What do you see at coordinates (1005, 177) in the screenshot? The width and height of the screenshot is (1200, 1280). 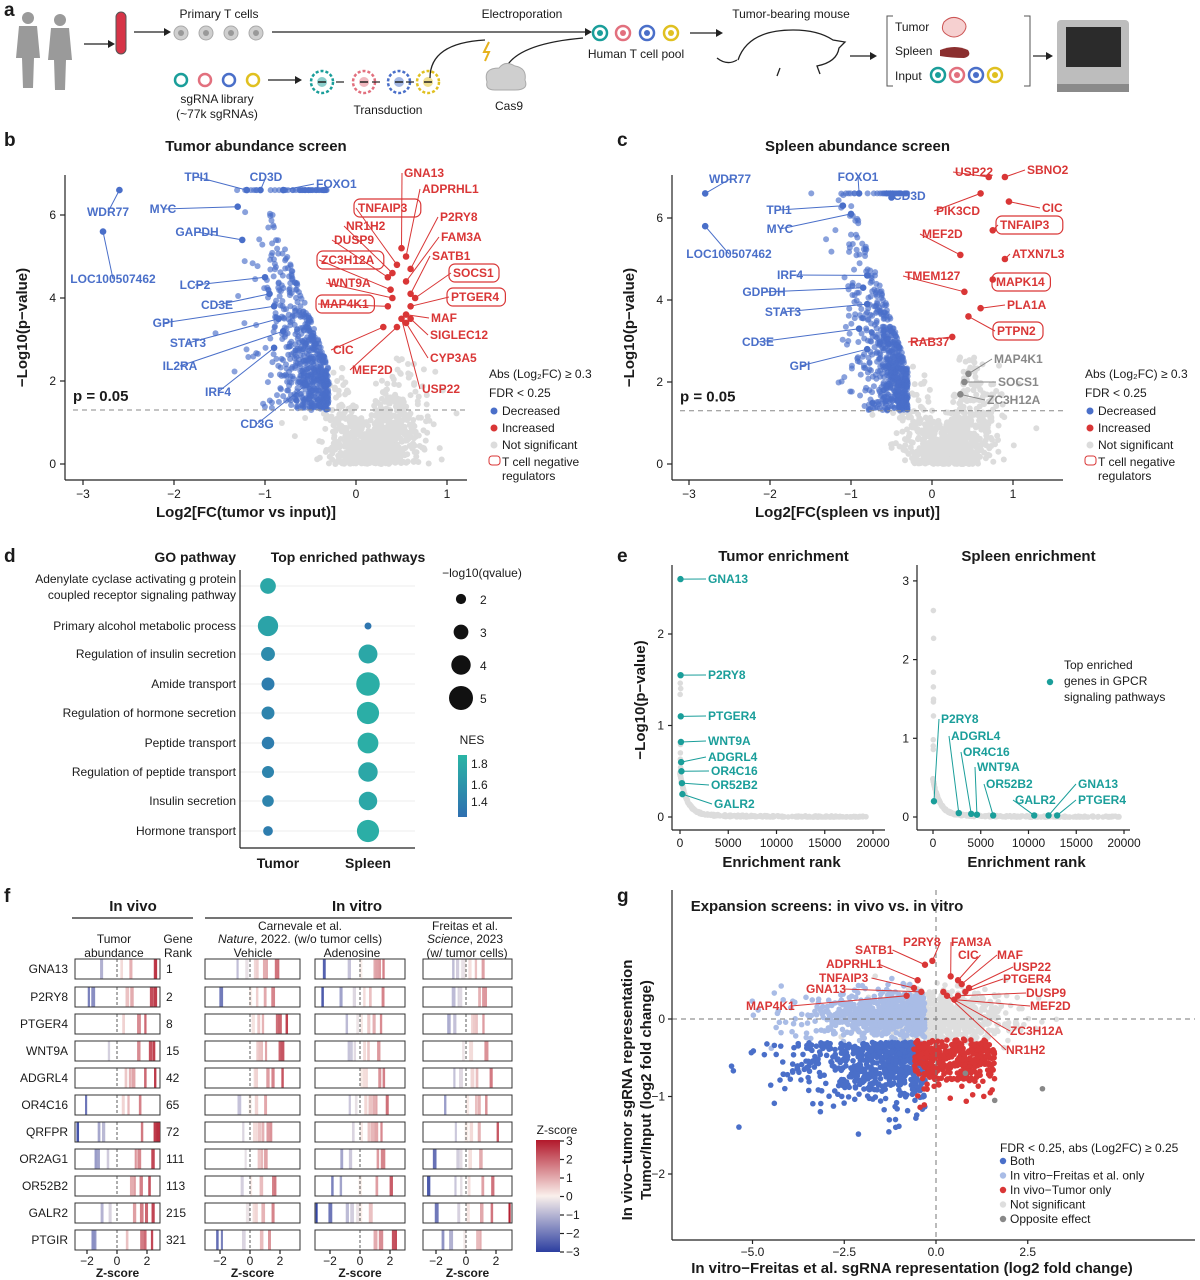 I see `gene-point-SBNO2` at bounding box center [1005, 177].